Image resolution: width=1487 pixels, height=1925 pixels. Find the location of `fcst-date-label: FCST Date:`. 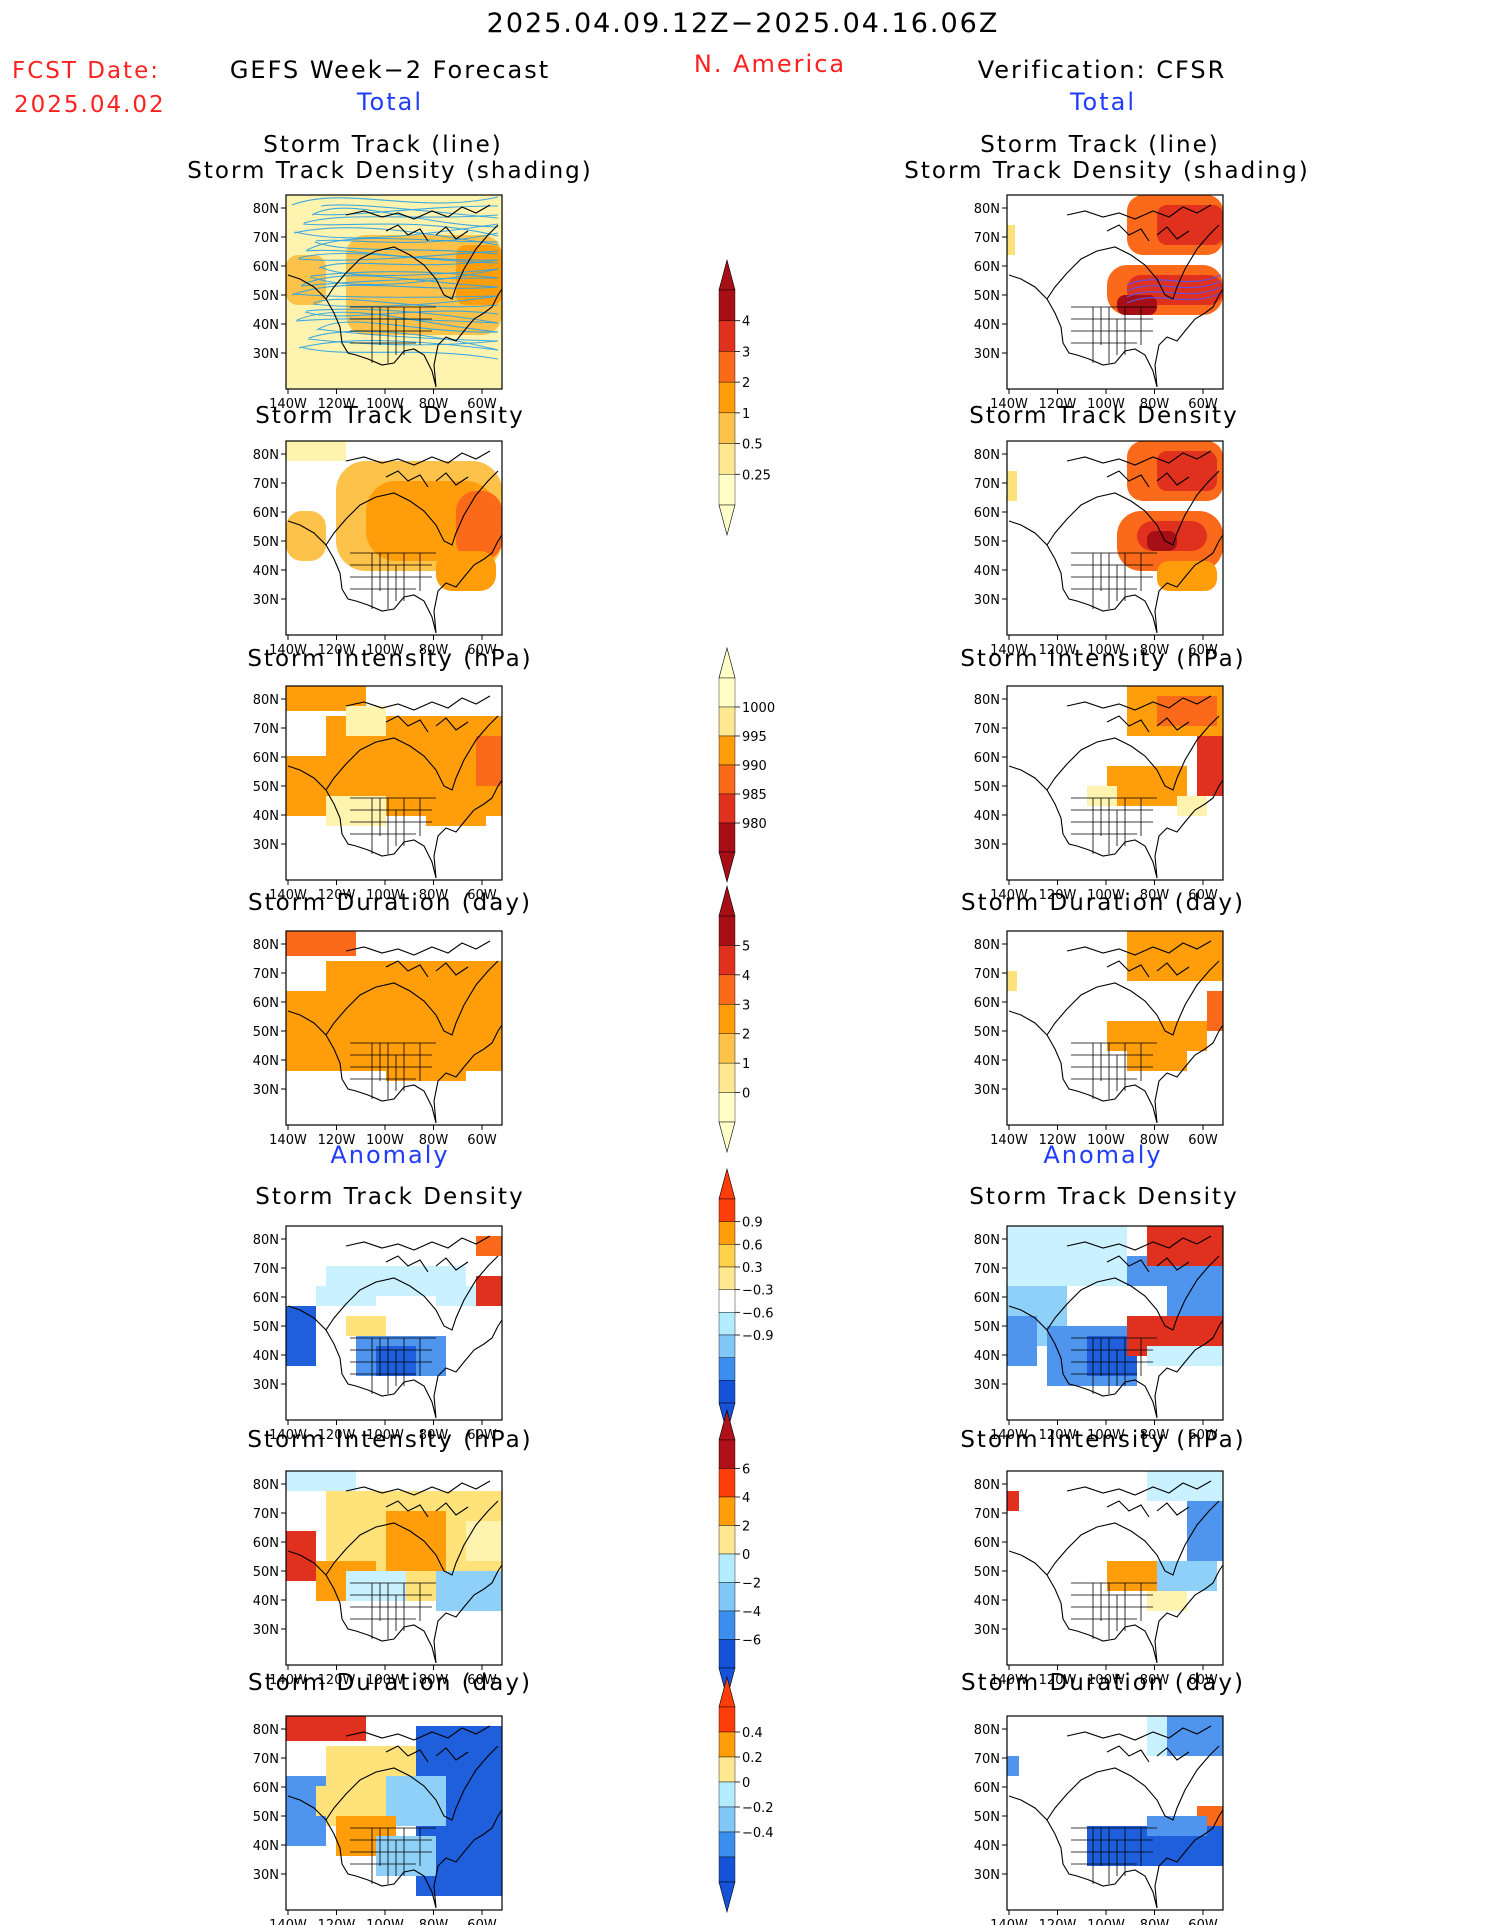

fcst-date-label: FCST Date: is located at coordinates (86, 71).